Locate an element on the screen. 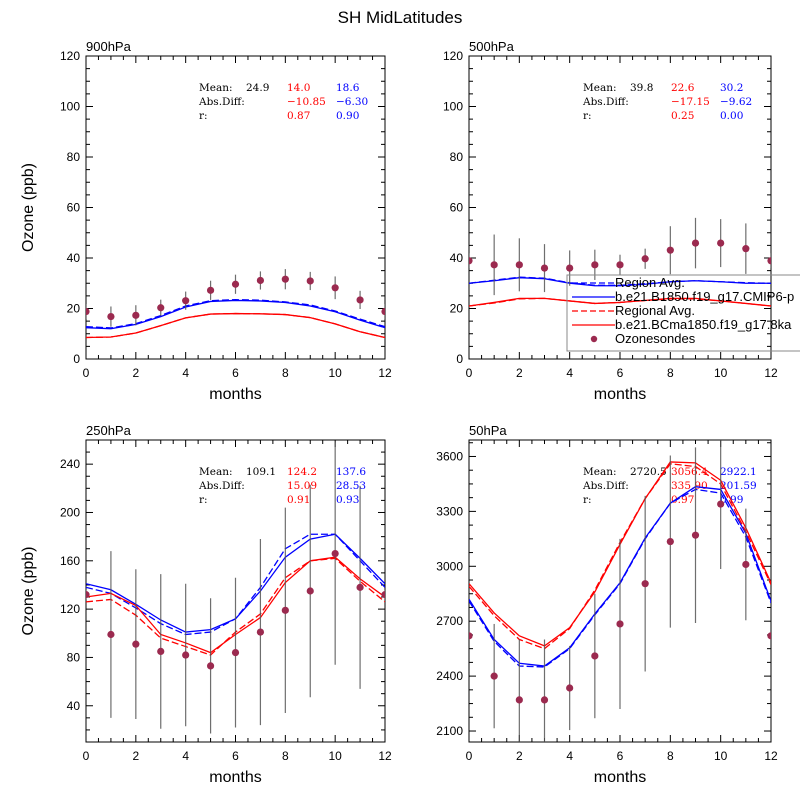 This screenshot has width=800, height=800. stat-obs-mean: 24.9 is located at coordinates (257, 88).